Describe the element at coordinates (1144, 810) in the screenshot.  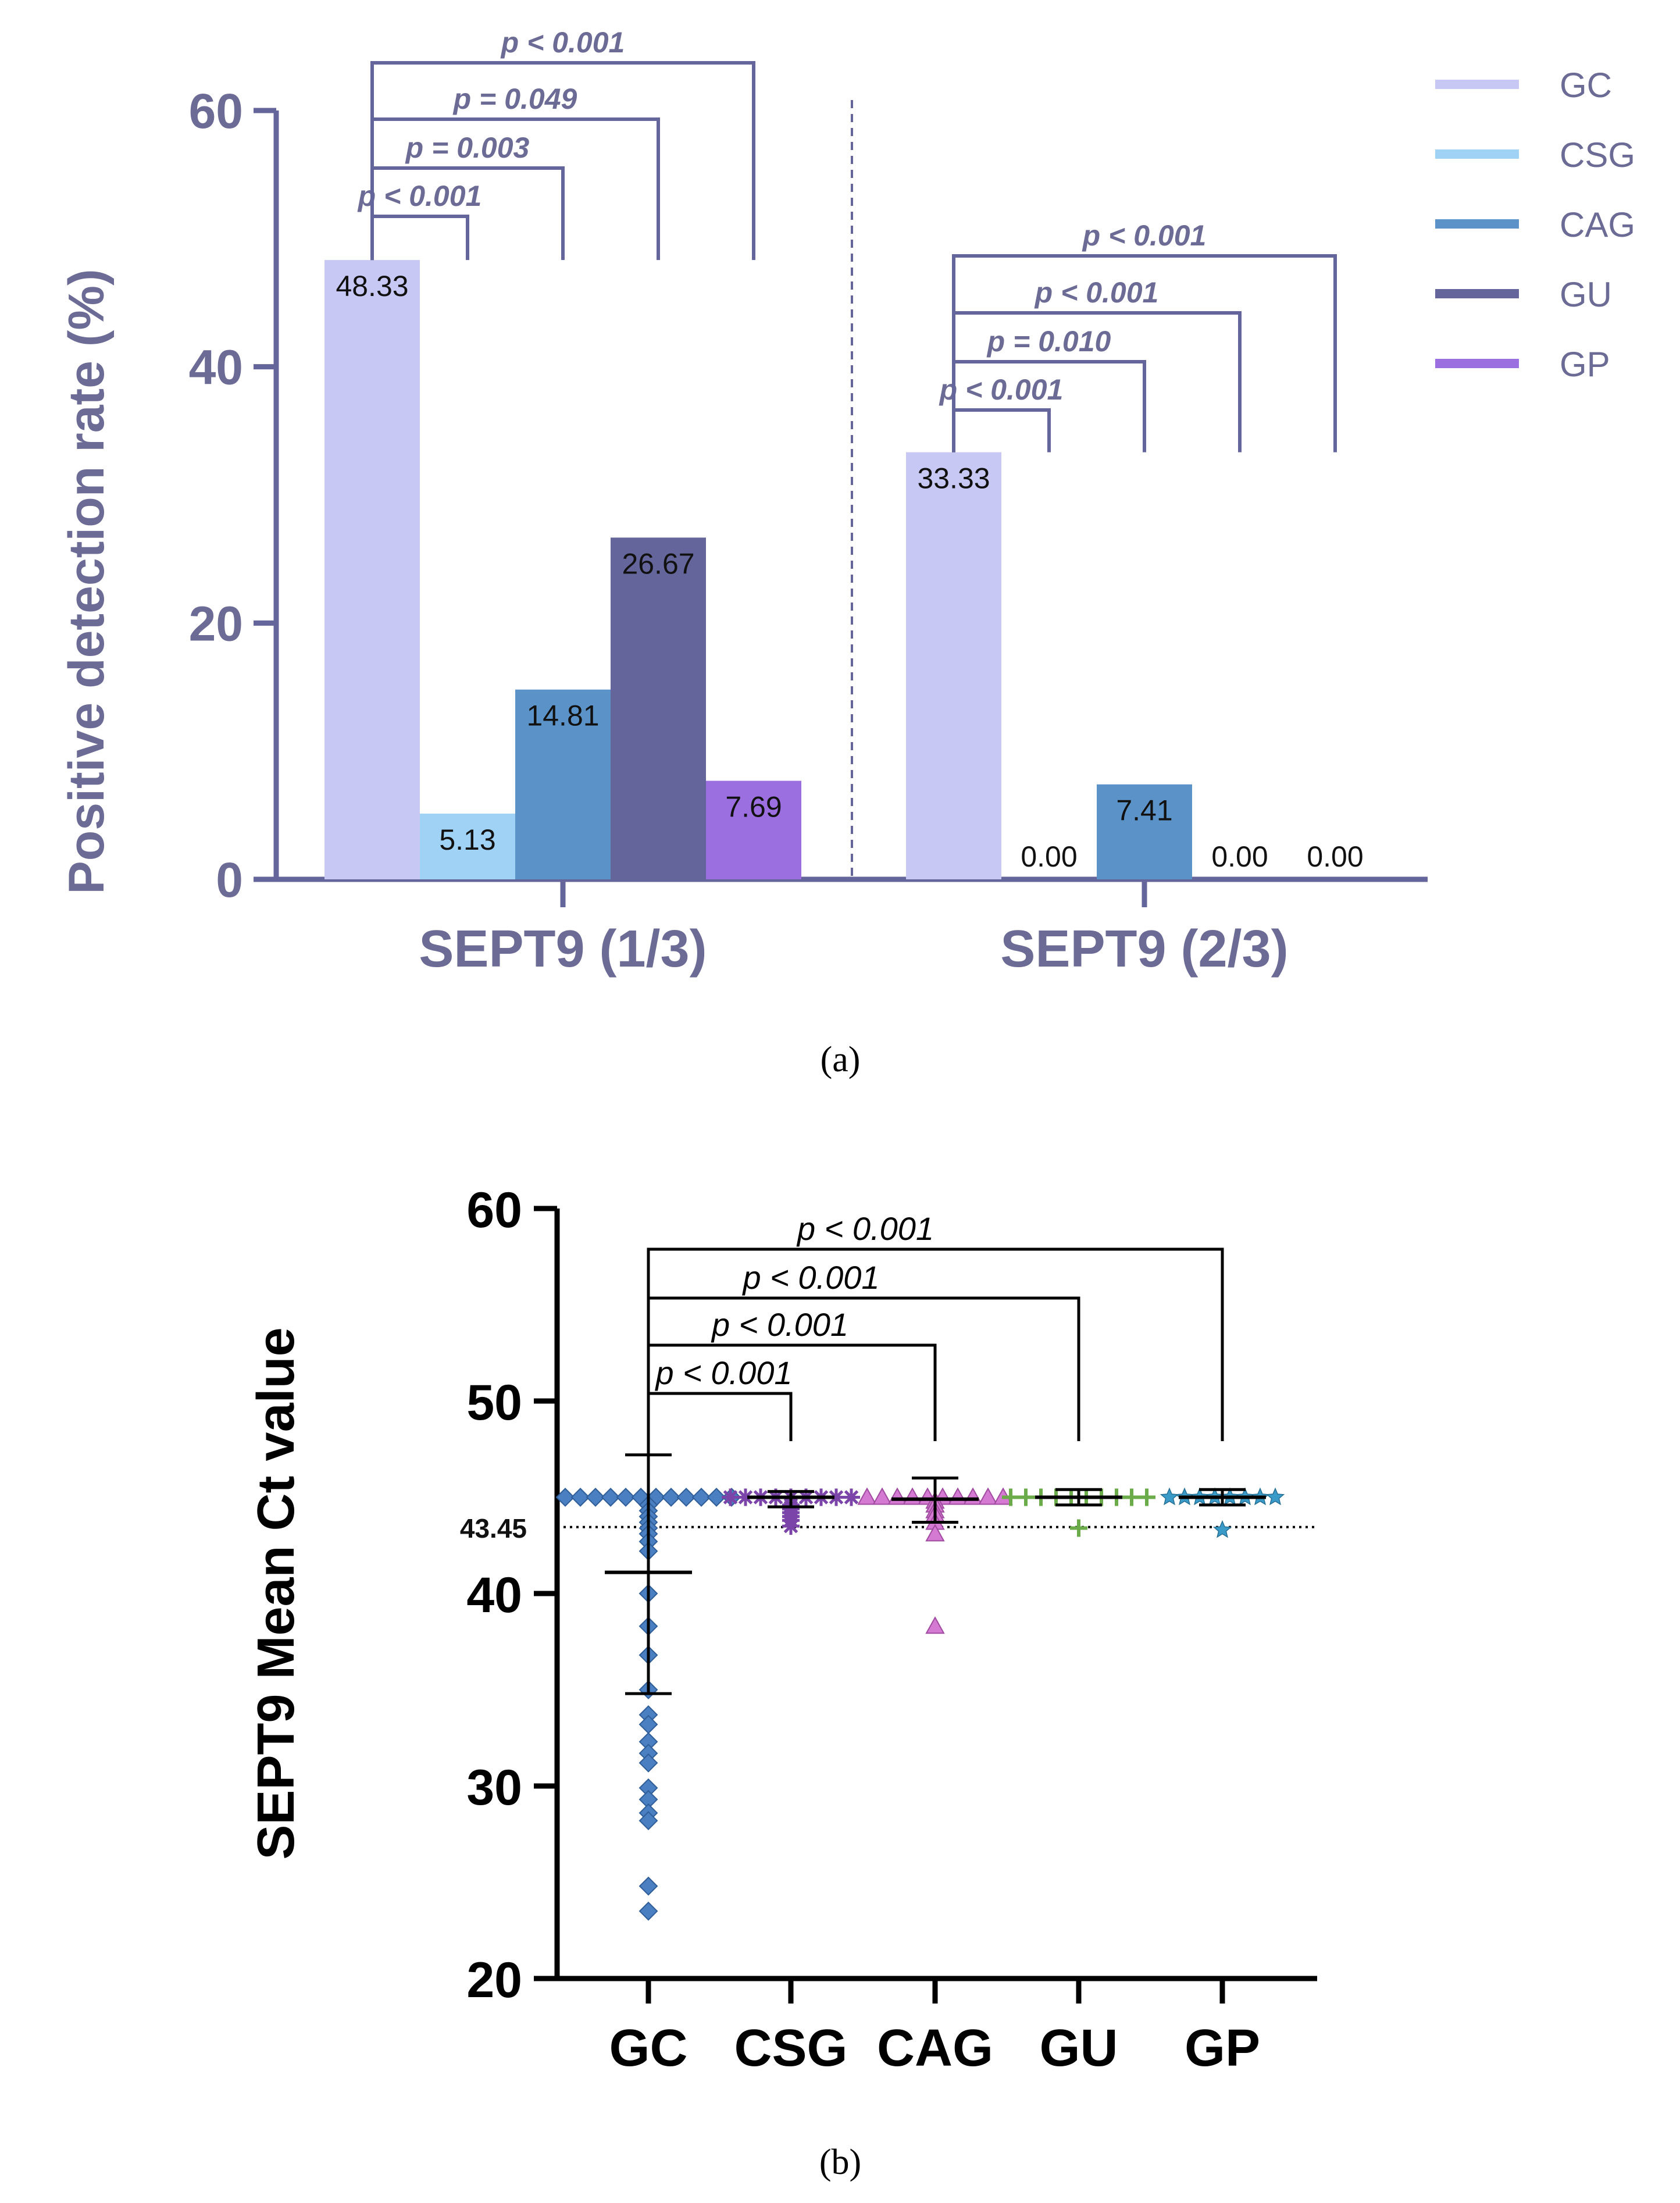
I see `a-bar-value-label: 7.41` at that location.